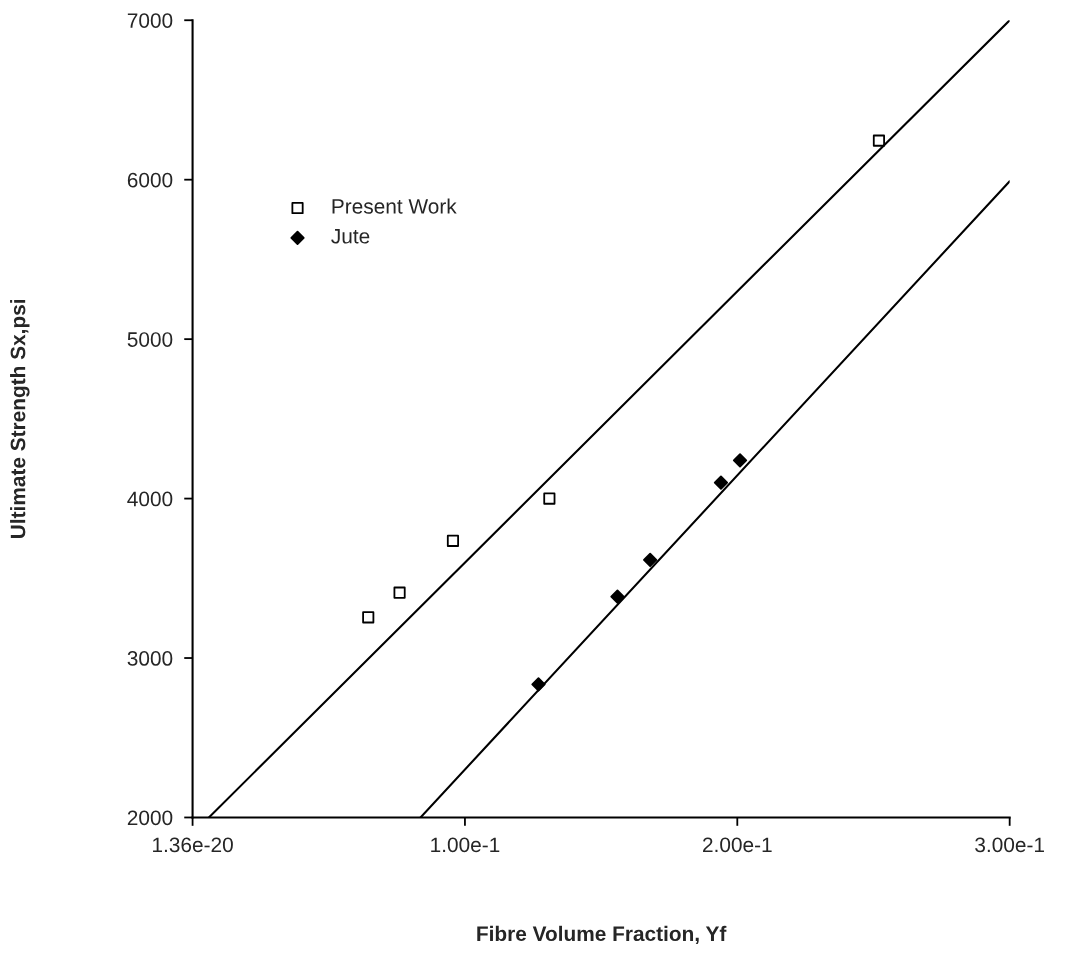 The height and width of the screenshot is (964, 1088). I want to click on y-tick-label: 4000, so click(150, 499).